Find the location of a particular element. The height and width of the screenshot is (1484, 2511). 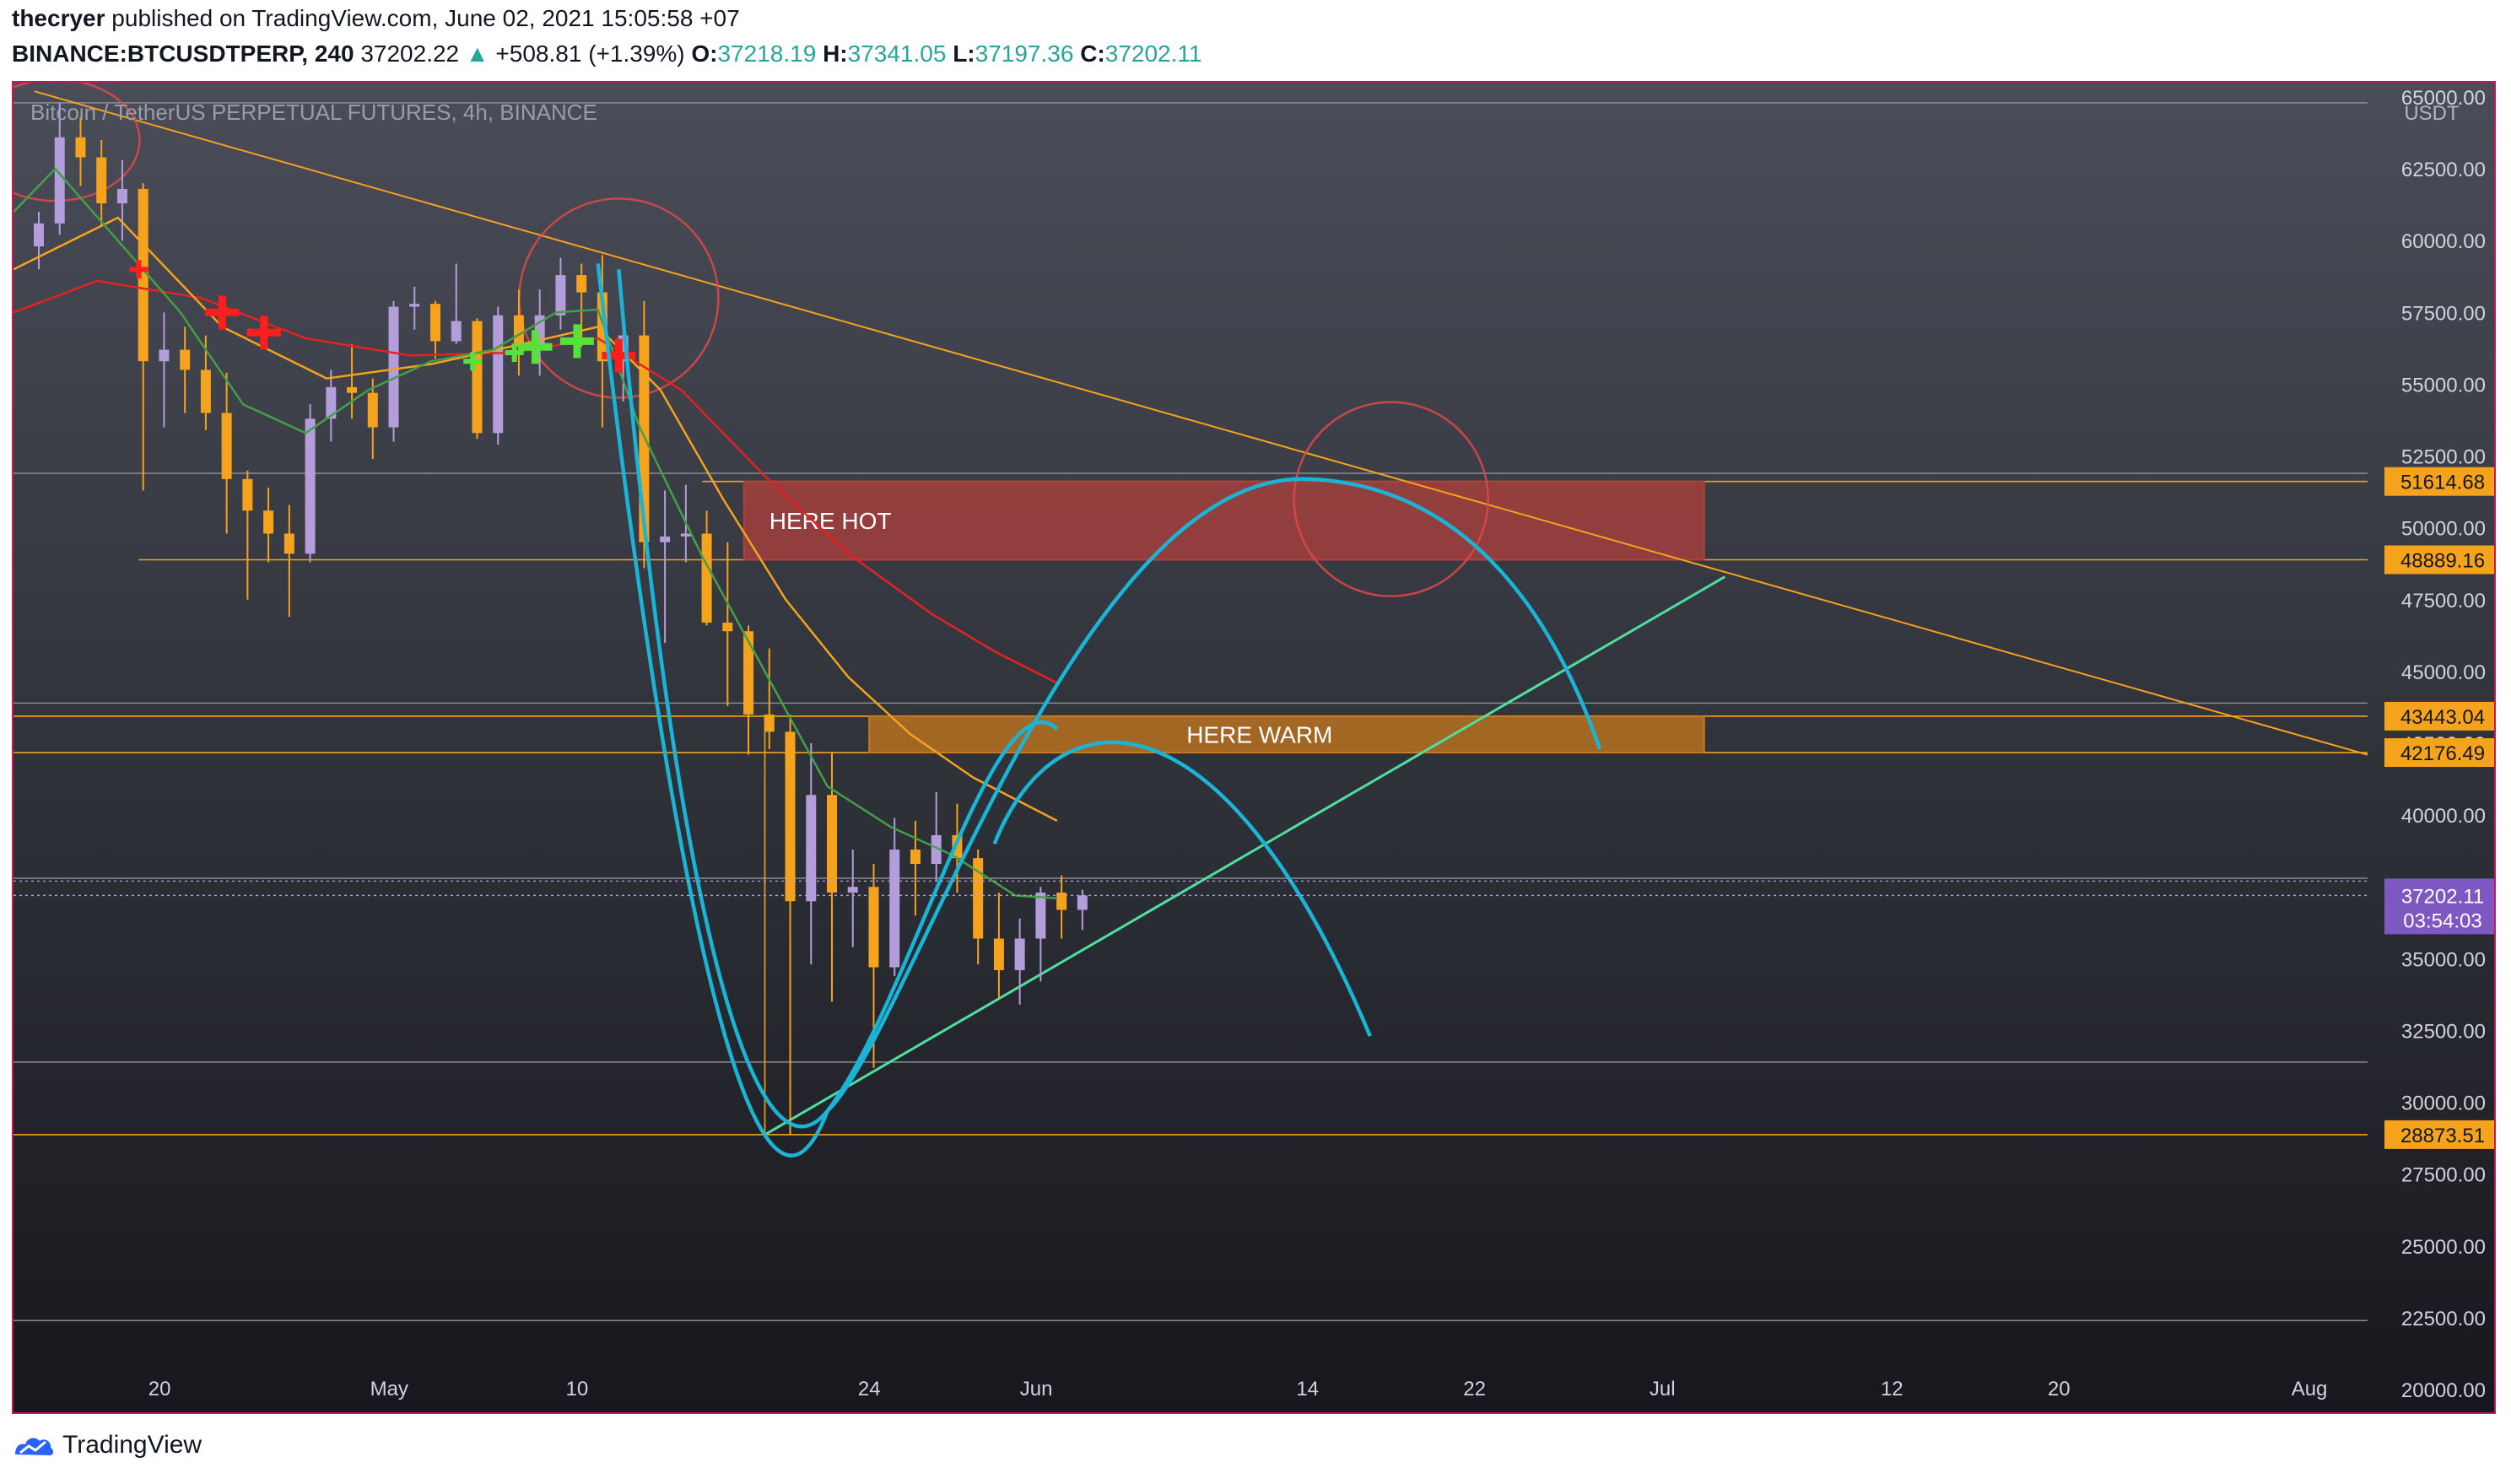

level-label-text: 42176.49 is located at coordinates (2442, 753).